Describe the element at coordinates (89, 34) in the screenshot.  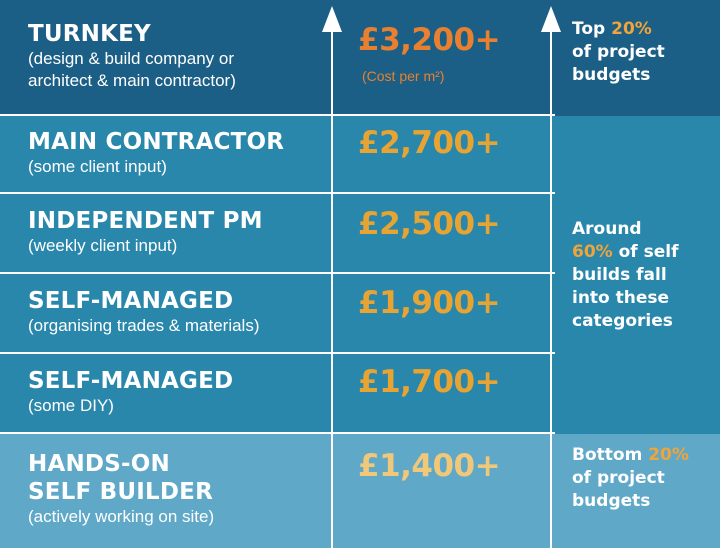
I see `row-title: TURNKEY` at that location.